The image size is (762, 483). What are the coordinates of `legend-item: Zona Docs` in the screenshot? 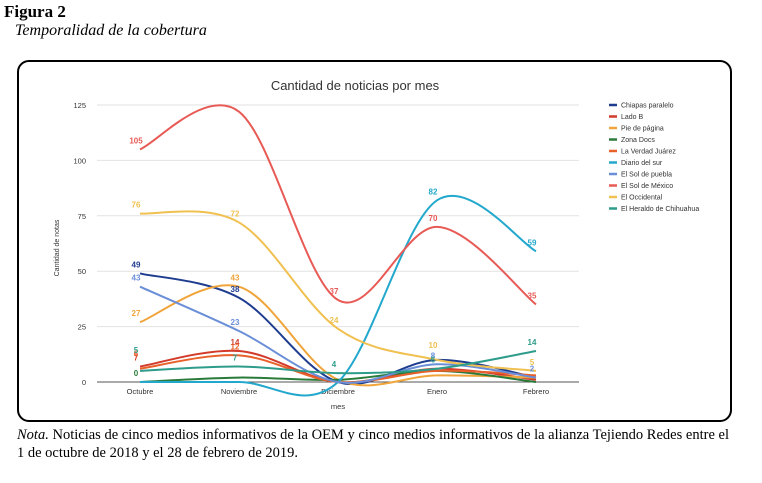 It's located at (638, 140).